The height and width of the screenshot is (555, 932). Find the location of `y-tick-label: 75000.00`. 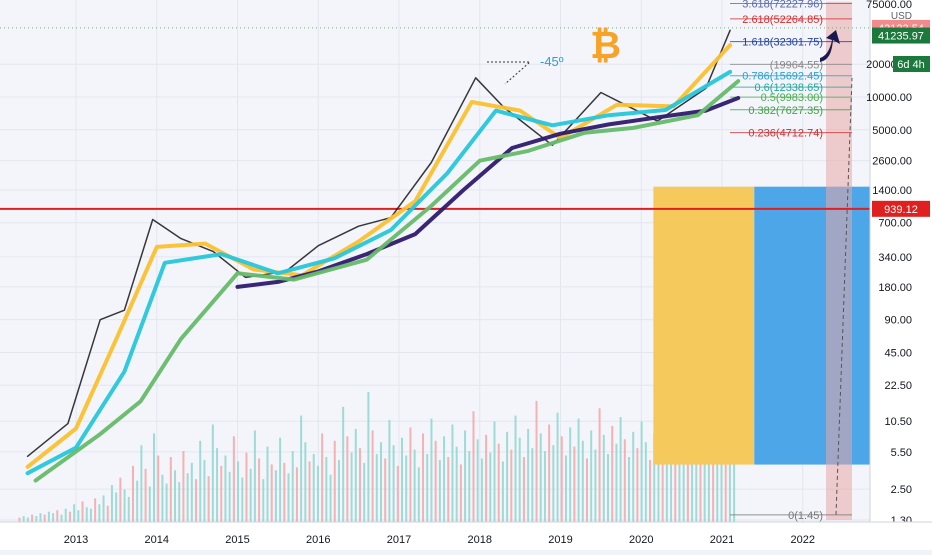

y-tick-label: 75000.00 is located at coordinates (889, 5).